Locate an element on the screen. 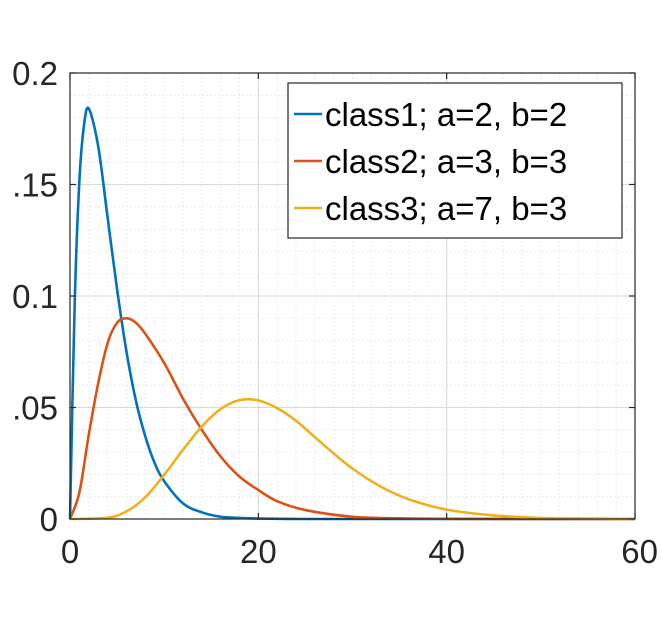 Image resolution: width=661 pixels, height=623 pixels. x-tick-labels: 0 20 40 60 is located at coordinates (359, 551).